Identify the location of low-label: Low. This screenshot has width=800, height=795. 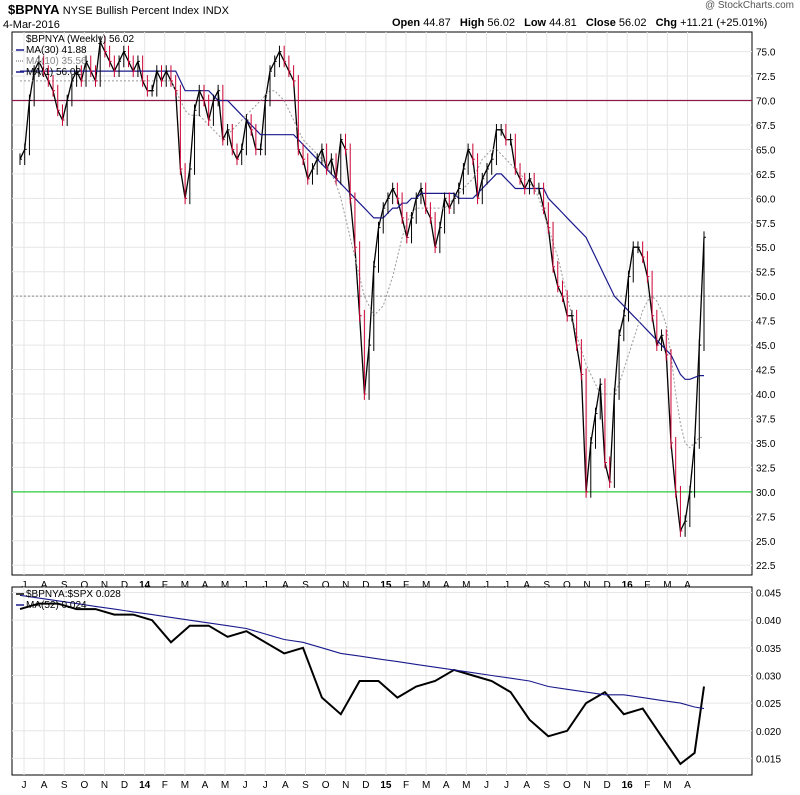
(535, 23).